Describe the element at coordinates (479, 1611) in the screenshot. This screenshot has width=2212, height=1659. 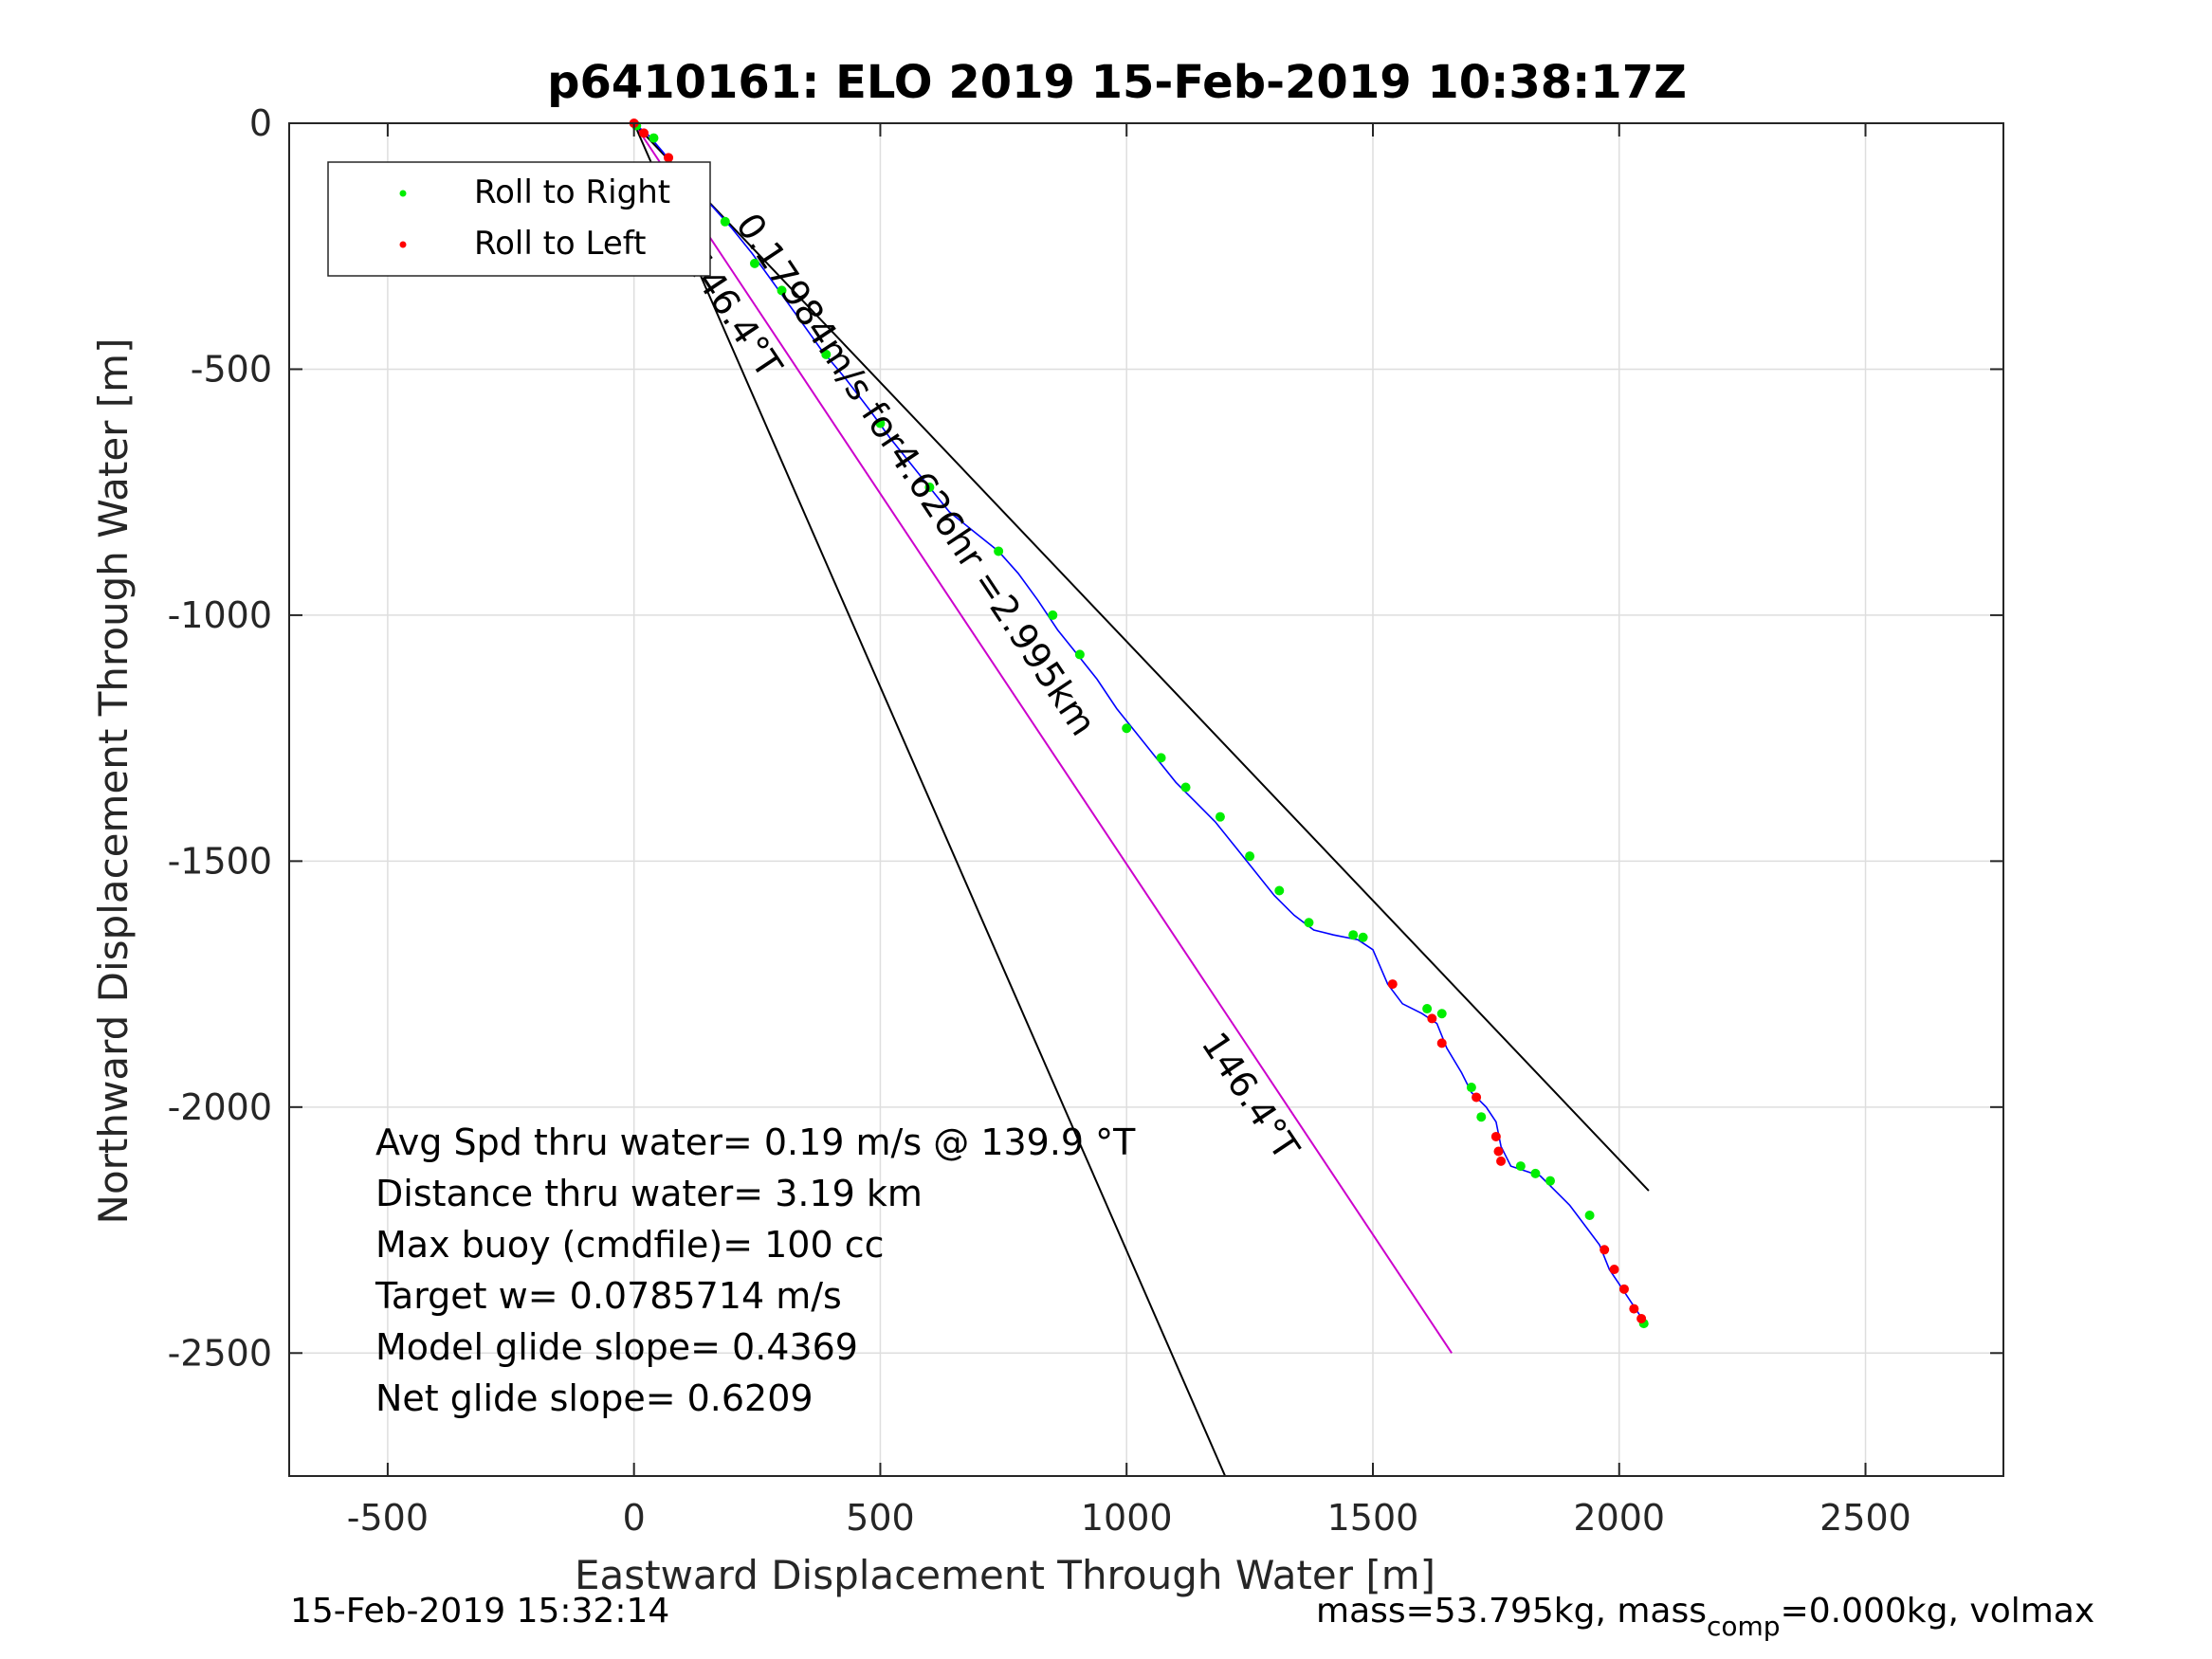
I see `footer-timestamp: 15-Feb-2019 15:32:14` at that location.